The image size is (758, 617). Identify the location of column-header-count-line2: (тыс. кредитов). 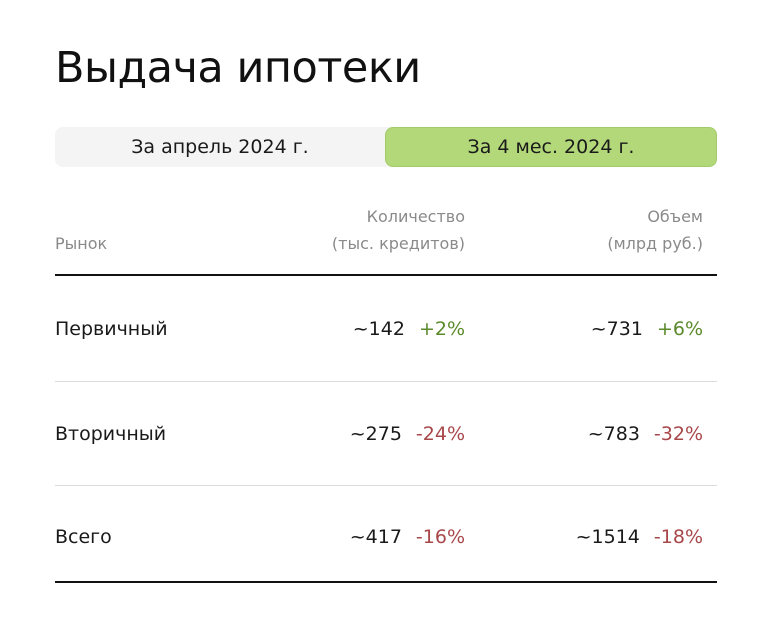
(398, 243).